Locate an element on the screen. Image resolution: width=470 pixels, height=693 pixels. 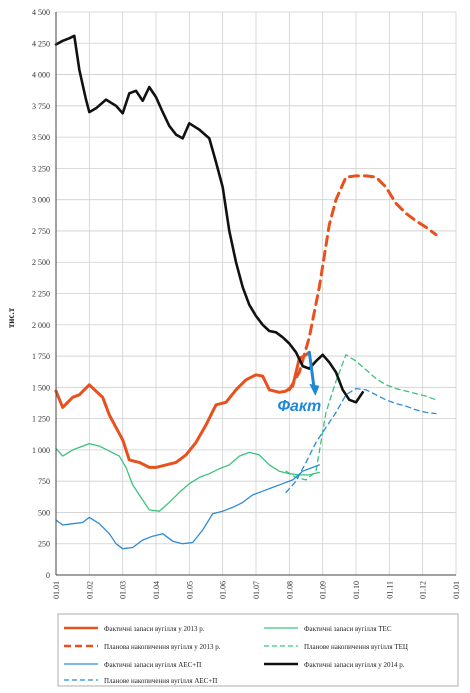
y-tick-label: 2 000 is located at coordinates (41, 325).